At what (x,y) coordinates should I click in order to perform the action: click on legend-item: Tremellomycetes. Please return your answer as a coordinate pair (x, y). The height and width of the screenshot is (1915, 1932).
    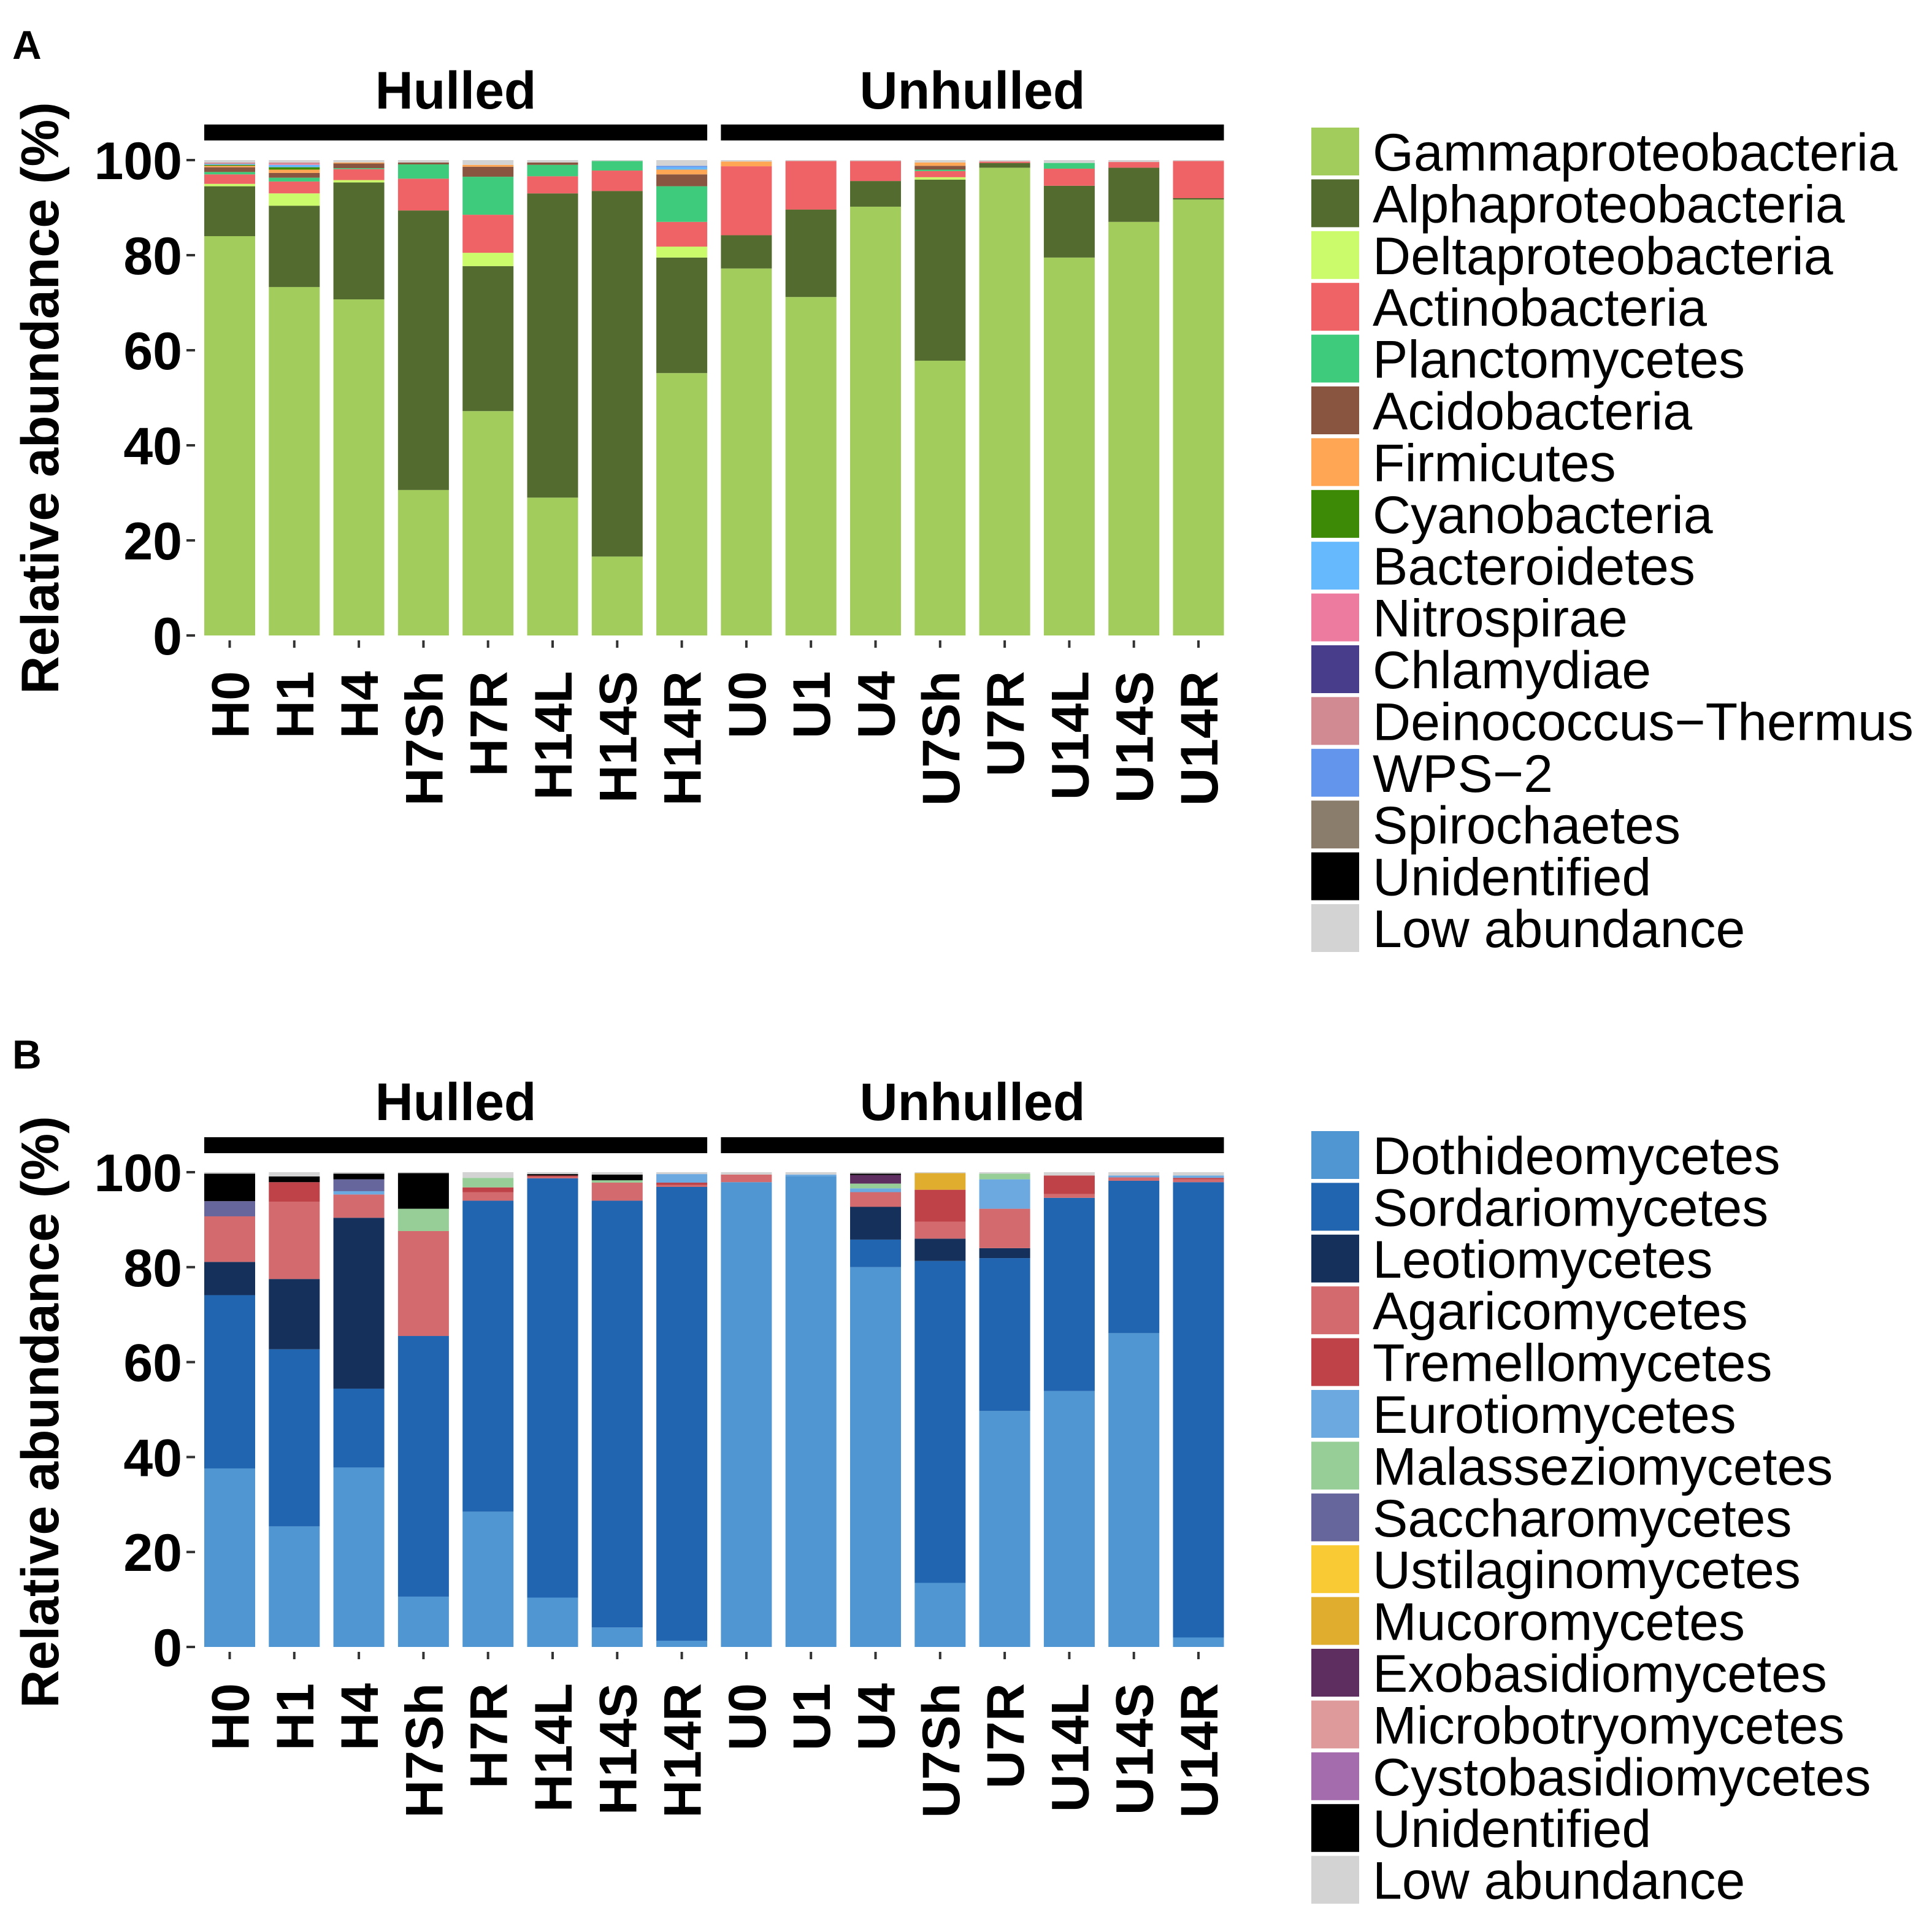
    Looking at the image, I should click on (1542, 1363).